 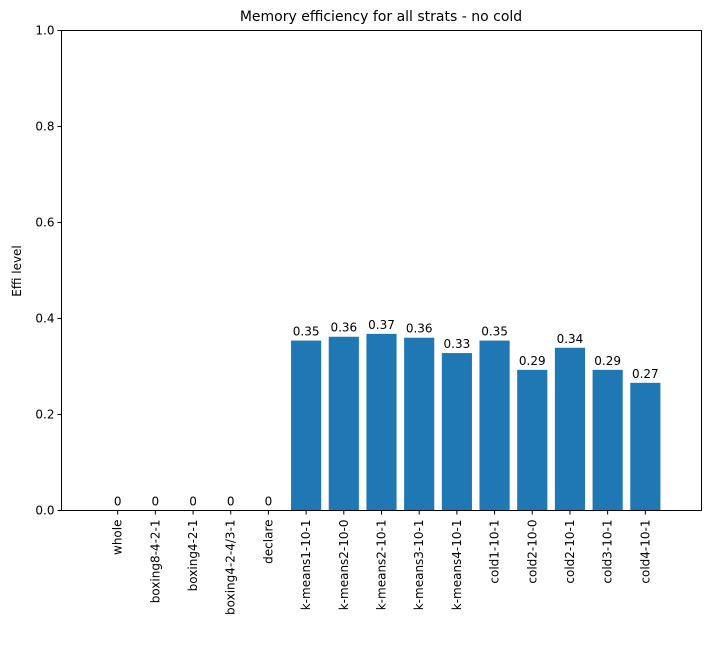 I want to click on y-tick-label-0: 0.0, so click(x=44, y=511).